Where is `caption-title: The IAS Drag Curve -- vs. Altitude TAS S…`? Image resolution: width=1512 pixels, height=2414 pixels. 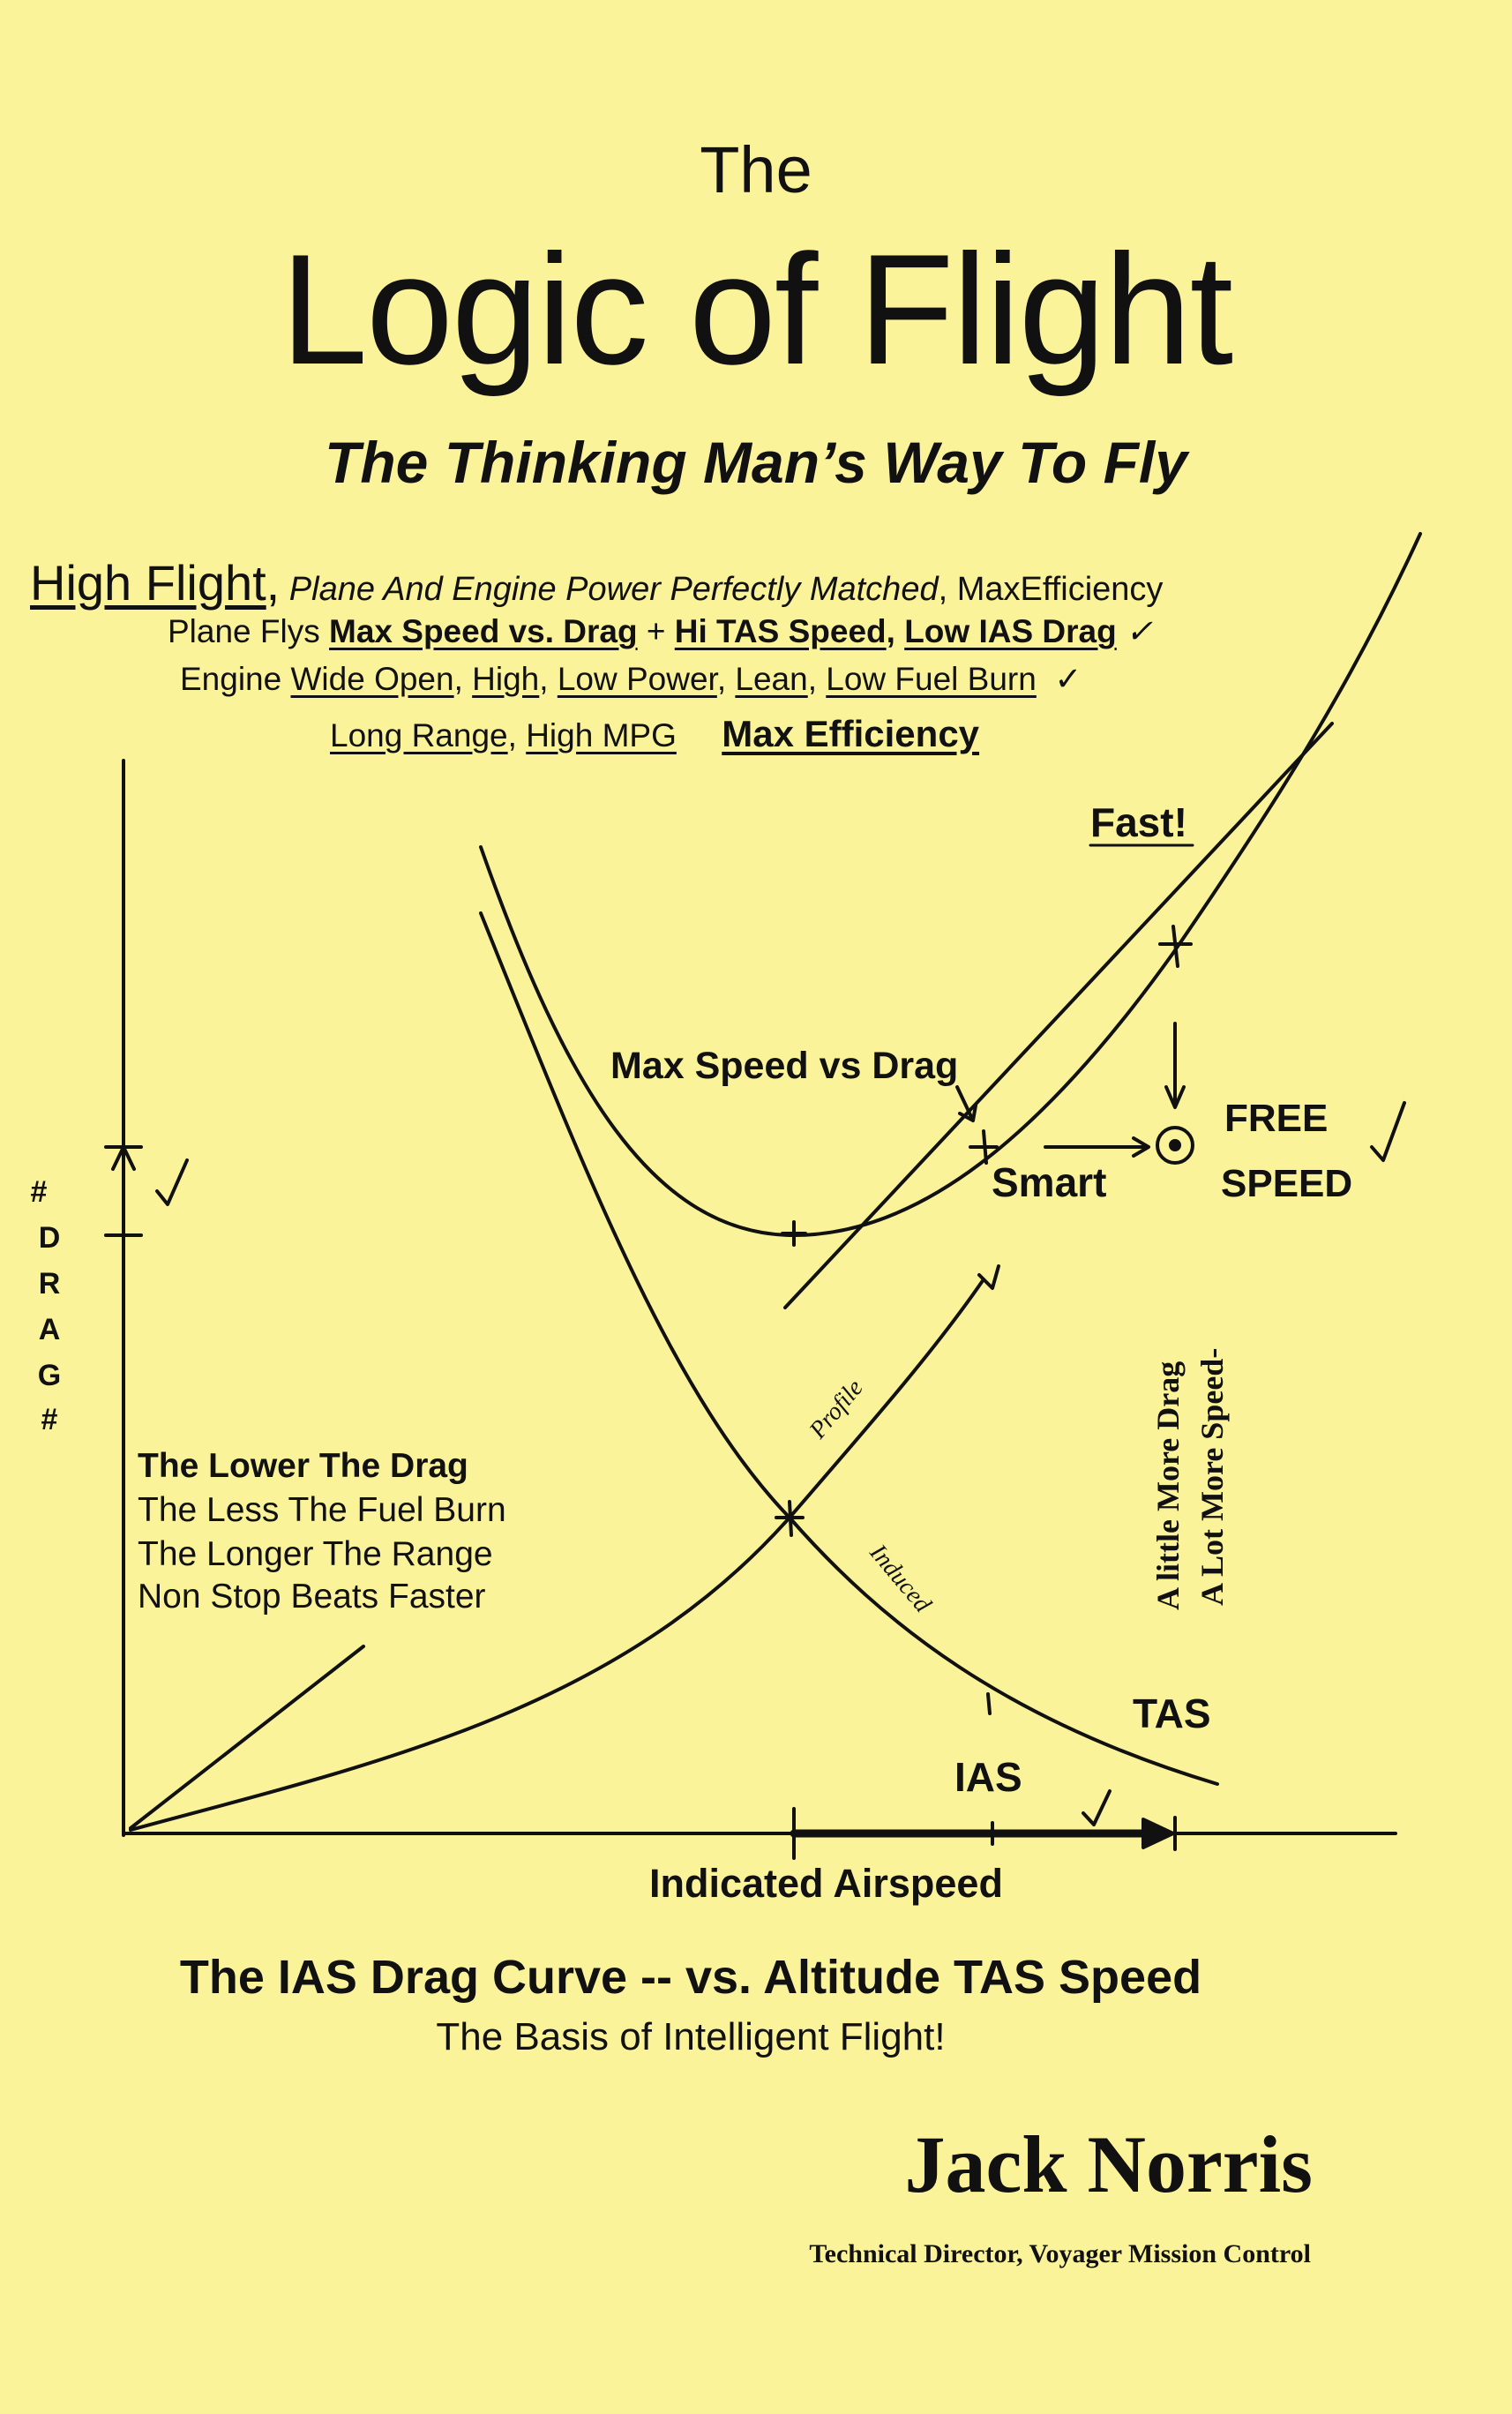
caption-title: The IAS Drag Curve -- vs. Altitude TAS S… is located at coordinates (690, 1977).